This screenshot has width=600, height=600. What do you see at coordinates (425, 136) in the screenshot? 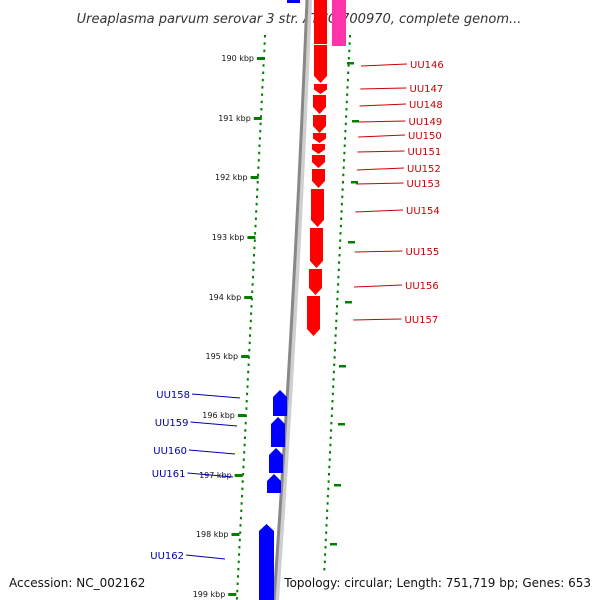
I see `forward-gene-label: UU150` at bounding box center [425, 136].